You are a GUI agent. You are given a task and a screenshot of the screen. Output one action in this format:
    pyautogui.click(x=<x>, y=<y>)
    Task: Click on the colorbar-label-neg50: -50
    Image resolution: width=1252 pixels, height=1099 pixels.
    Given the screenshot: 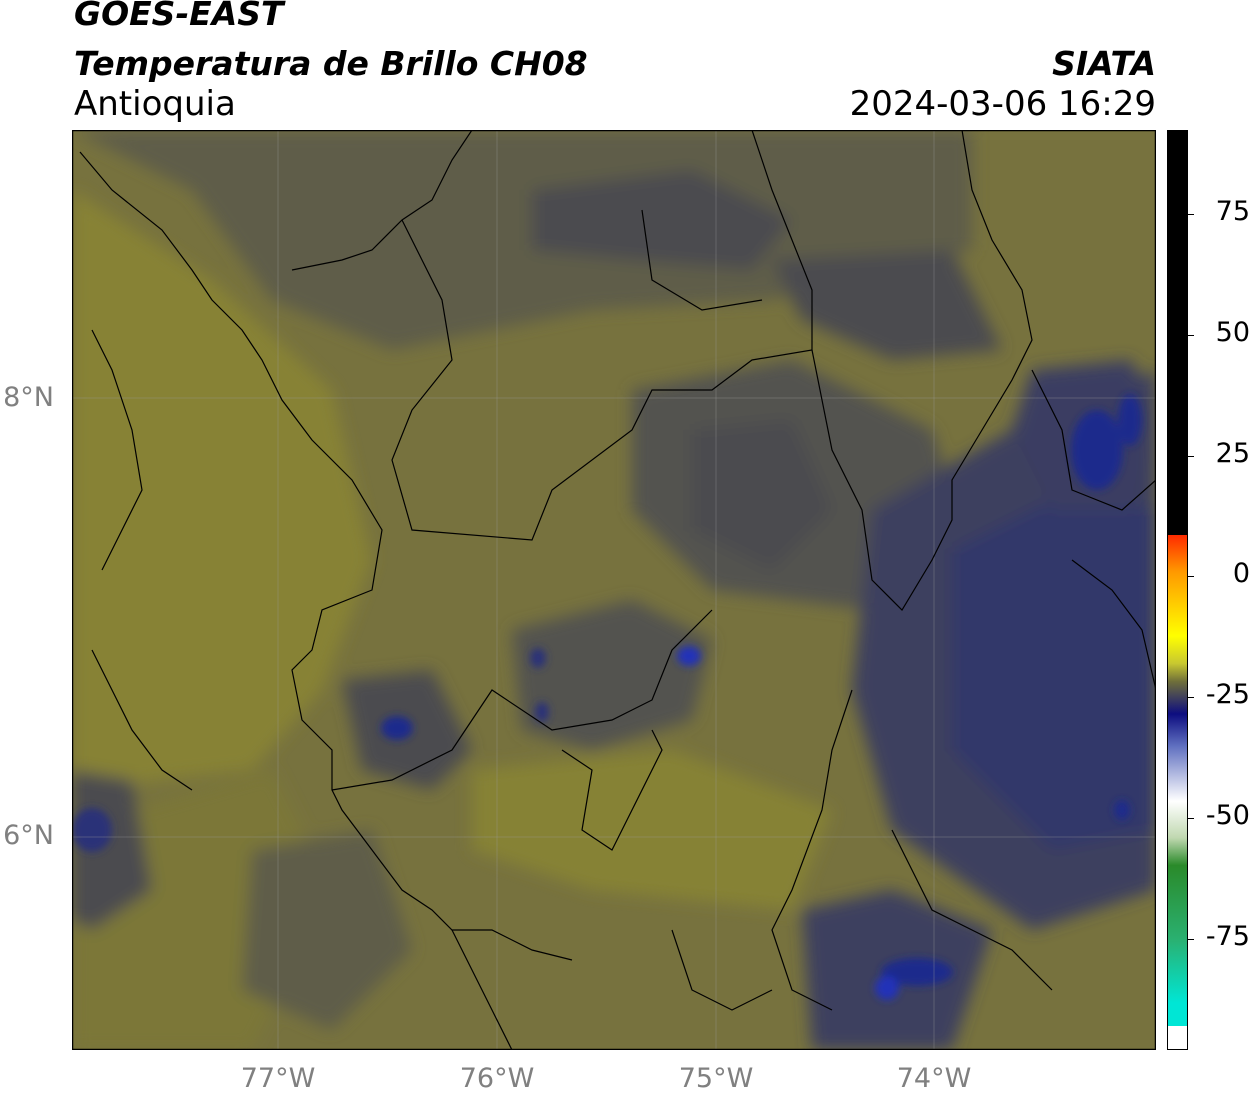 What is the action you would take?
    pyautogui.click(x=1227, y=815)
    